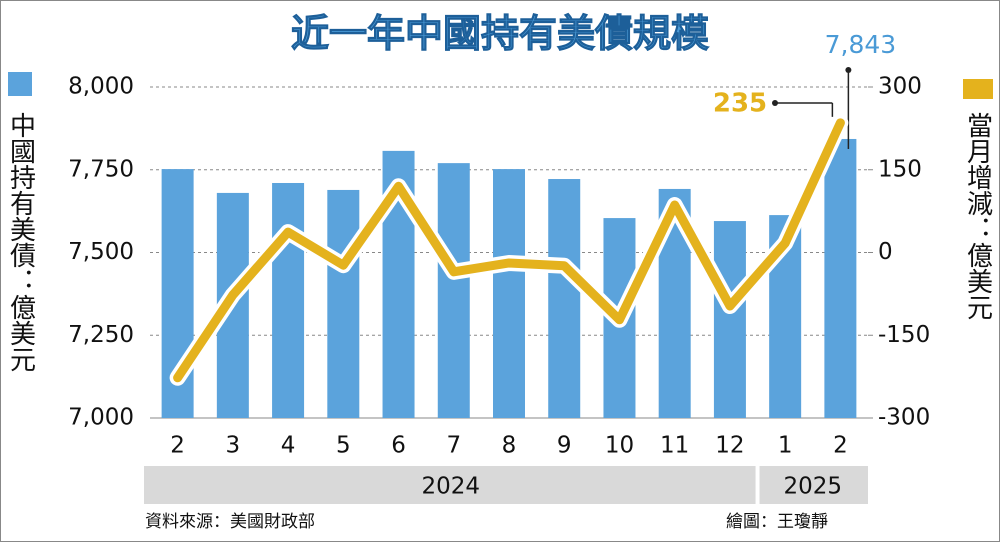 This screenshot has width=1000, height=542. I want to click on value-label: 235, so click(740, 104).